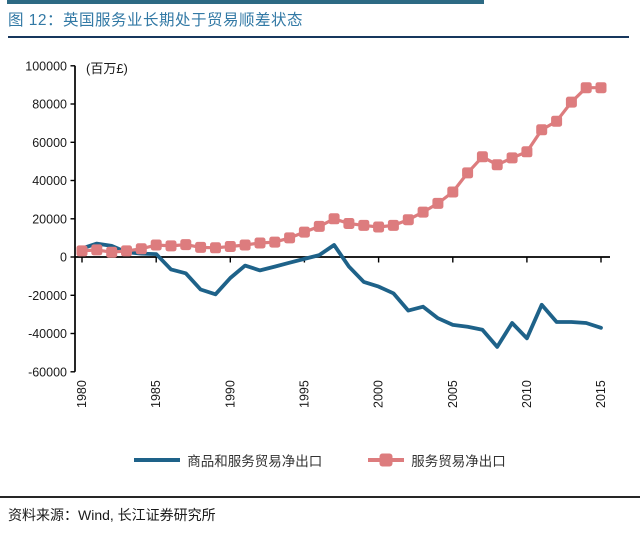 This screenshot has width=640, height=533. I want to click on x-tick-label: 1980, so click(82, 394).